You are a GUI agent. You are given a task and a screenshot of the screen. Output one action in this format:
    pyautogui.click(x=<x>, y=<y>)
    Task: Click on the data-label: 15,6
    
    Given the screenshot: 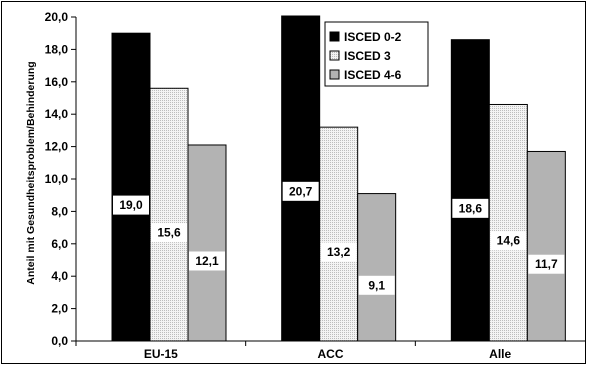 What is the action you would take?
    pyautogui.click(x=169, y=233)
    